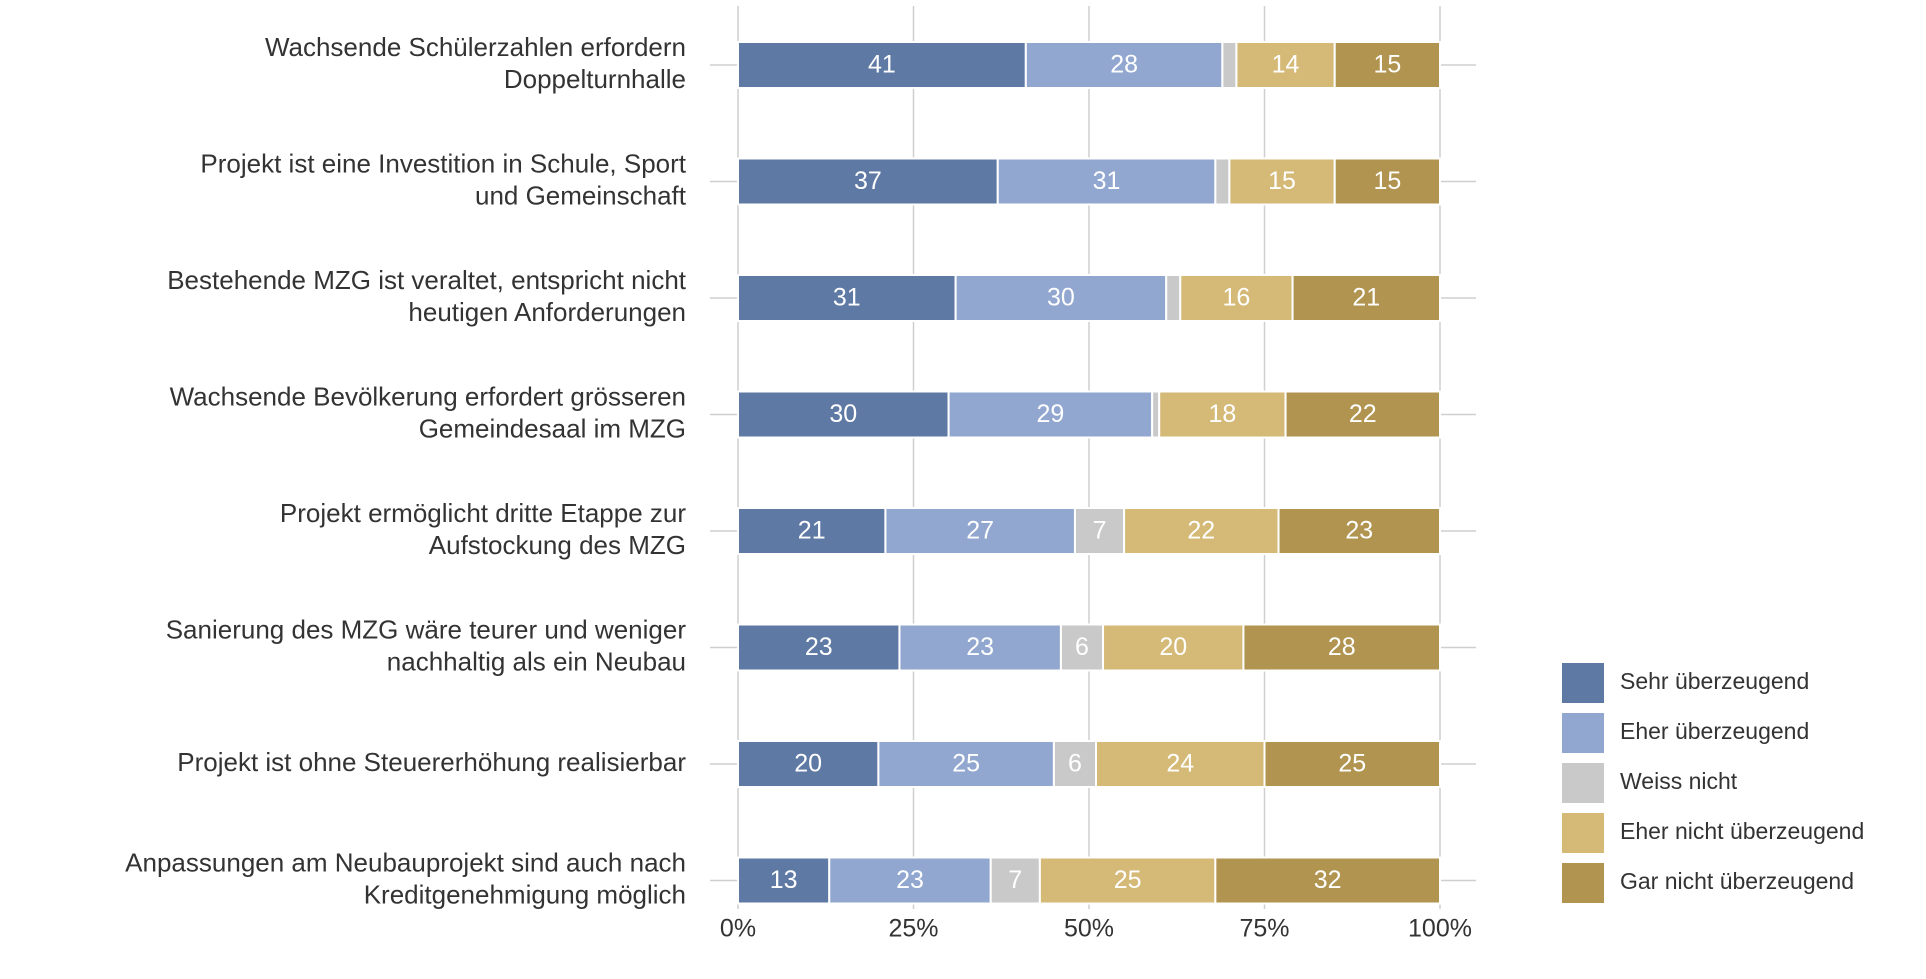 The image size is (1926, 979). I want to click on value-label: 27, so click(980, 531).